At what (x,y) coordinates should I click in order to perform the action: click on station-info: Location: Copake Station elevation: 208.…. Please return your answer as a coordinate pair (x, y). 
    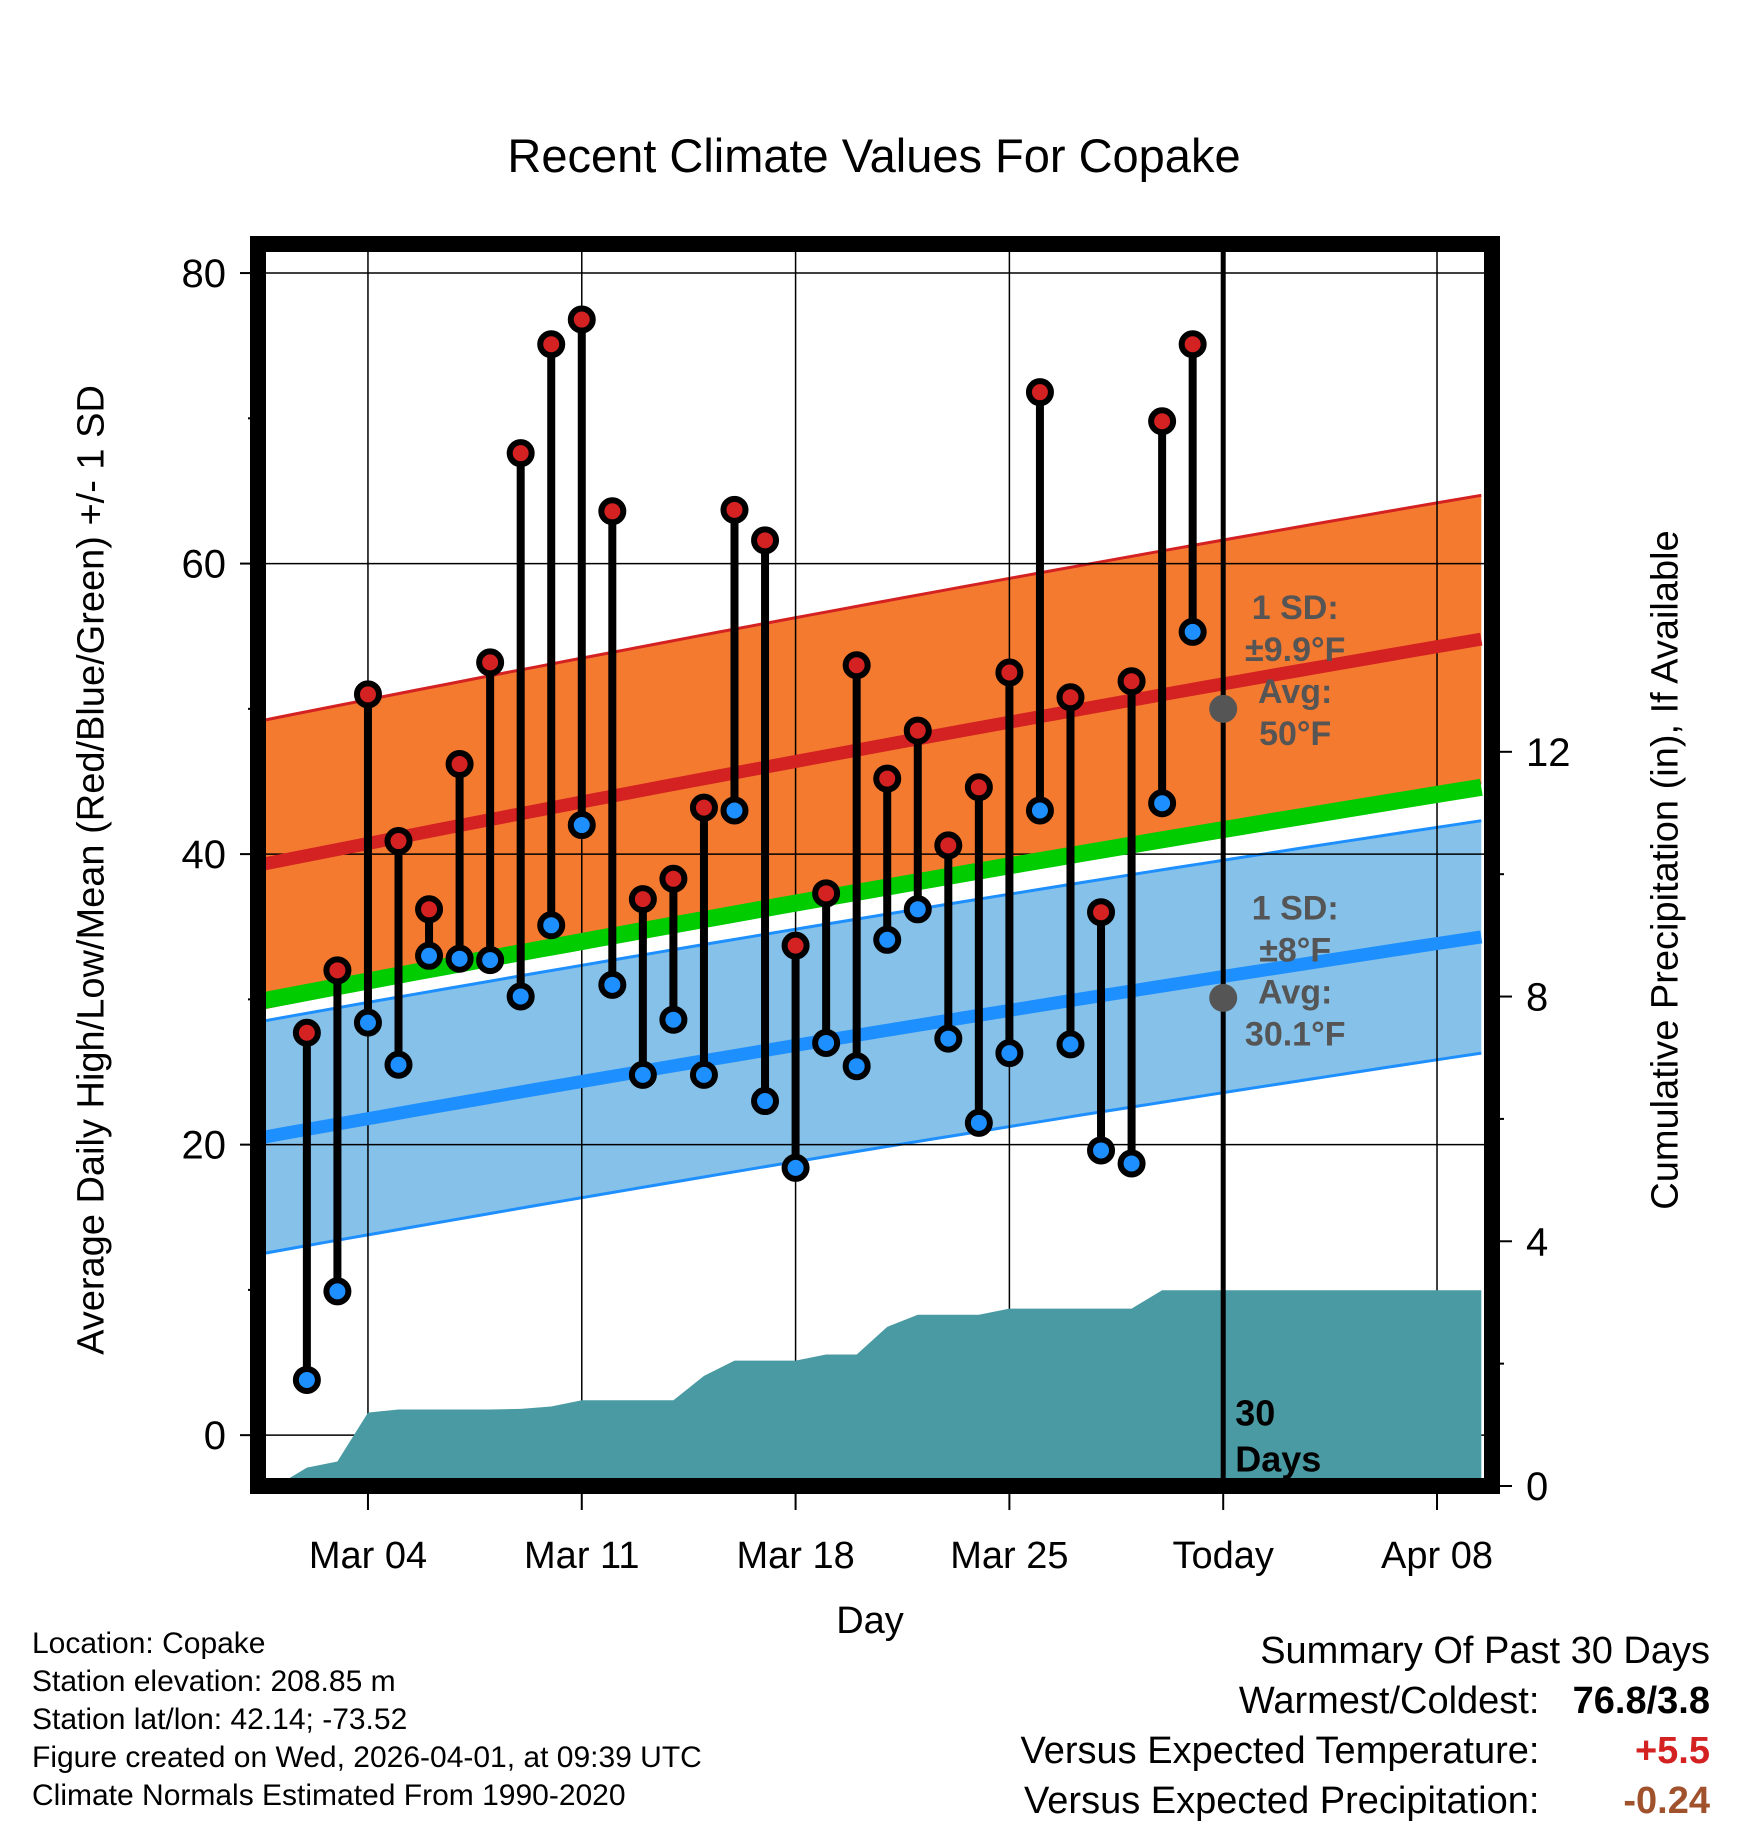
    Looking at the image, I should click on (367, 1720).